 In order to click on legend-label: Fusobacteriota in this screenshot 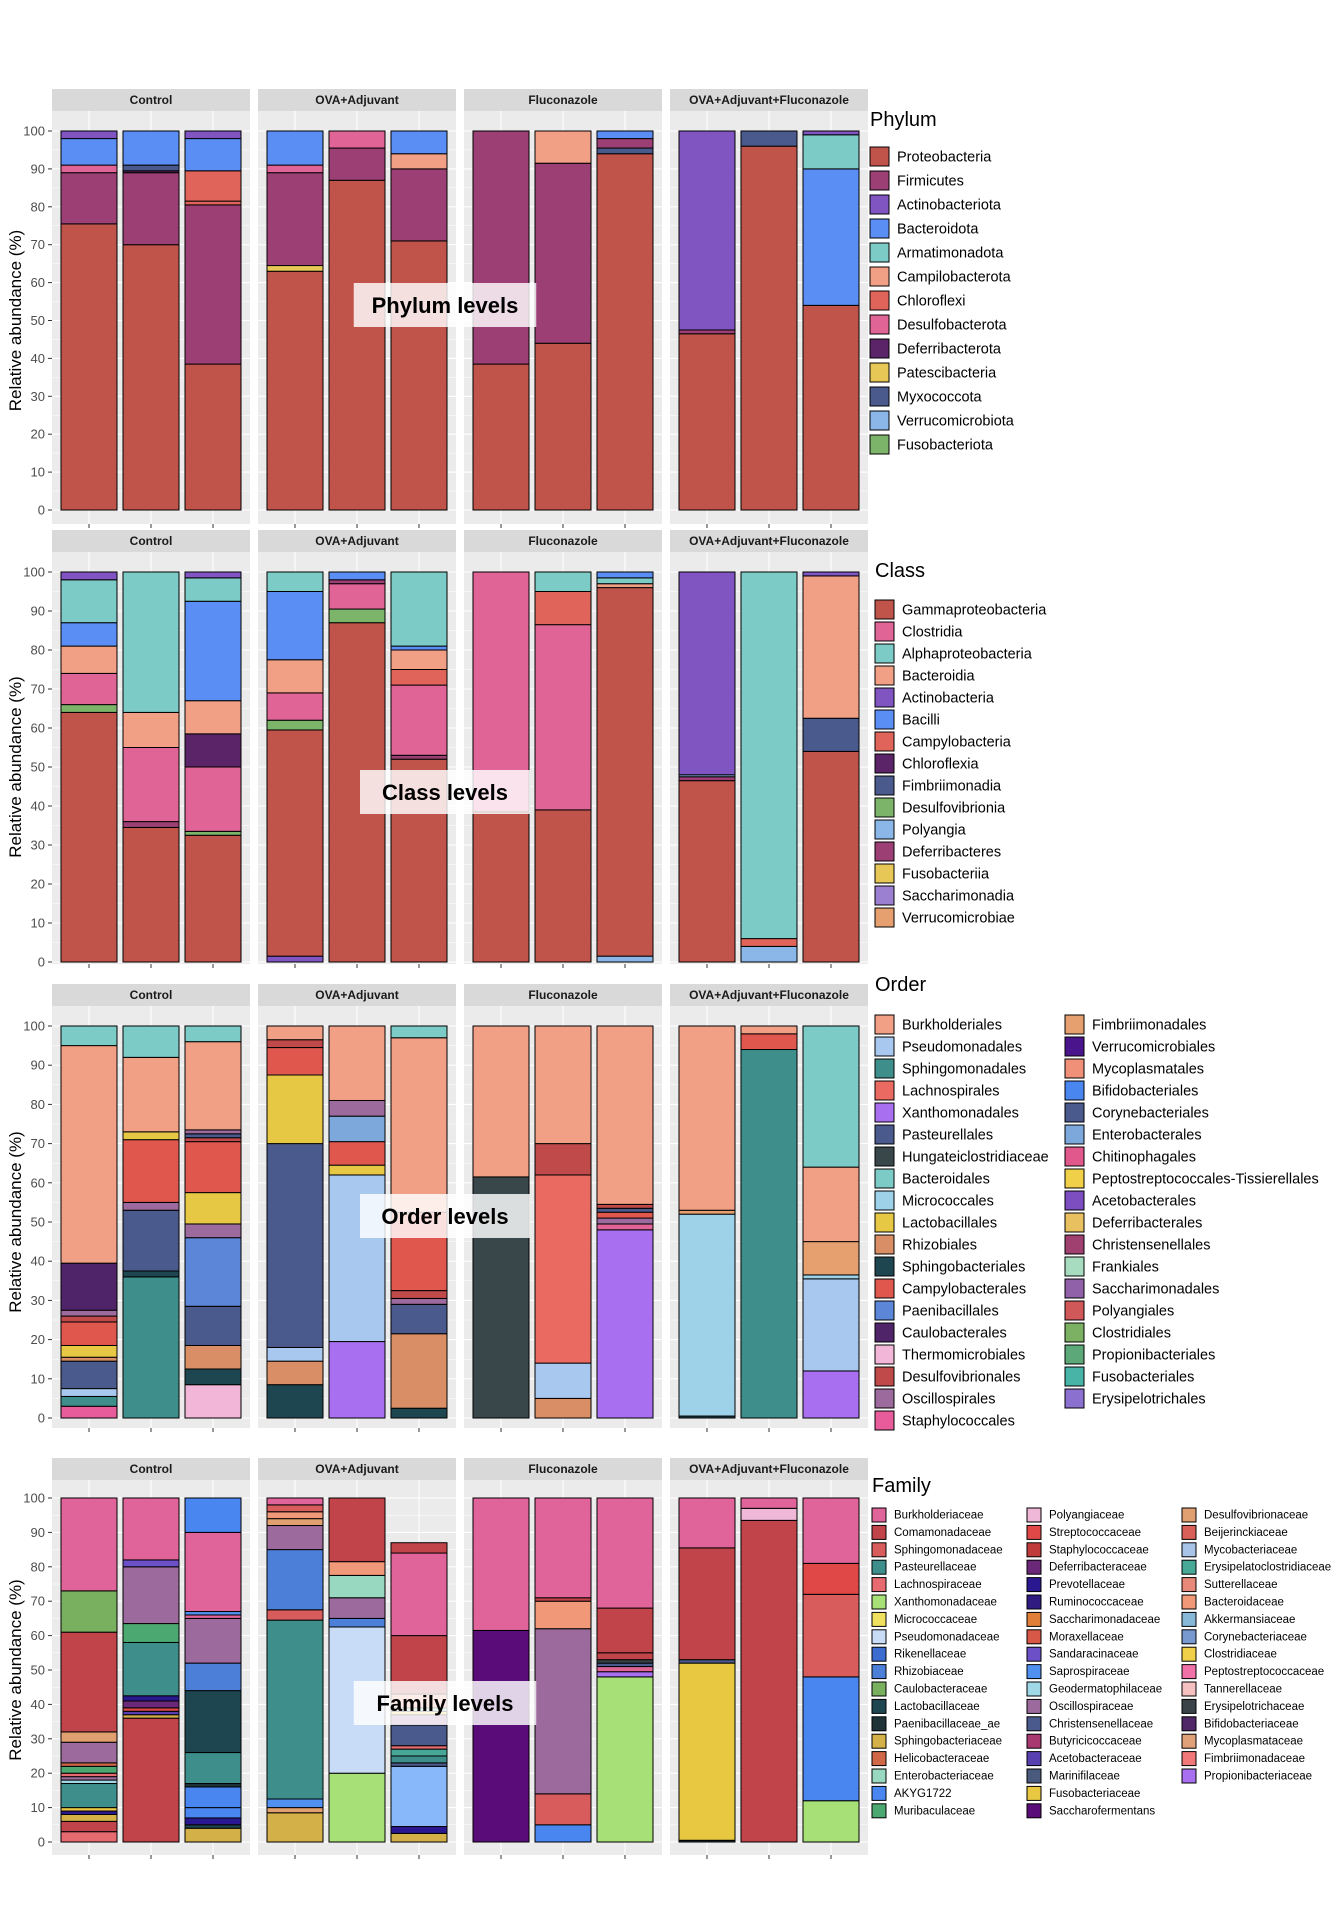, I will do `click(945, 445)`.